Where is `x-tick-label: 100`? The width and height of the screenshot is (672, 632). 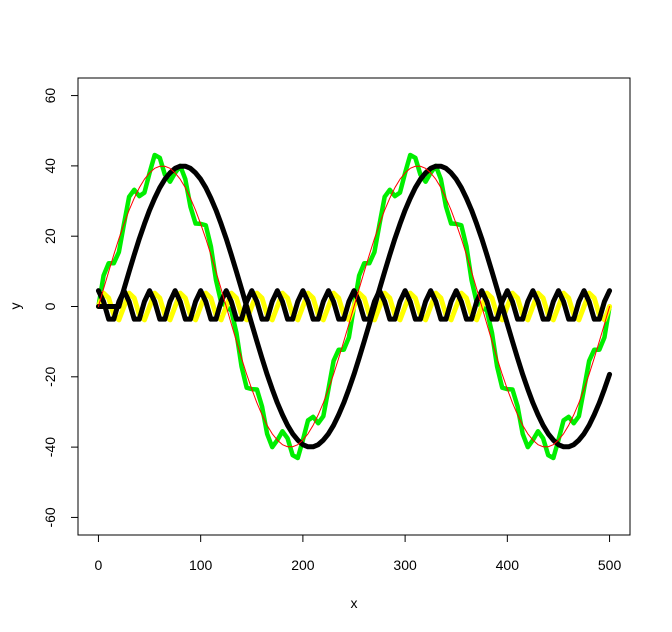
x-tick-label: 100 is located at coordinates (201, 565).